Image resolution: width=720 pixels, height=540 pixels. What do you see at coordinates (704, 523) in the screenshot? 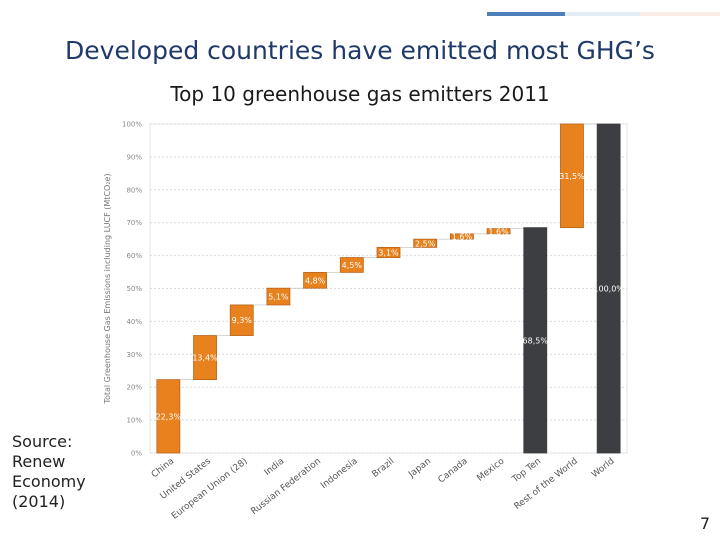
I see `page-number: 7` at bounding box center [704, 523].